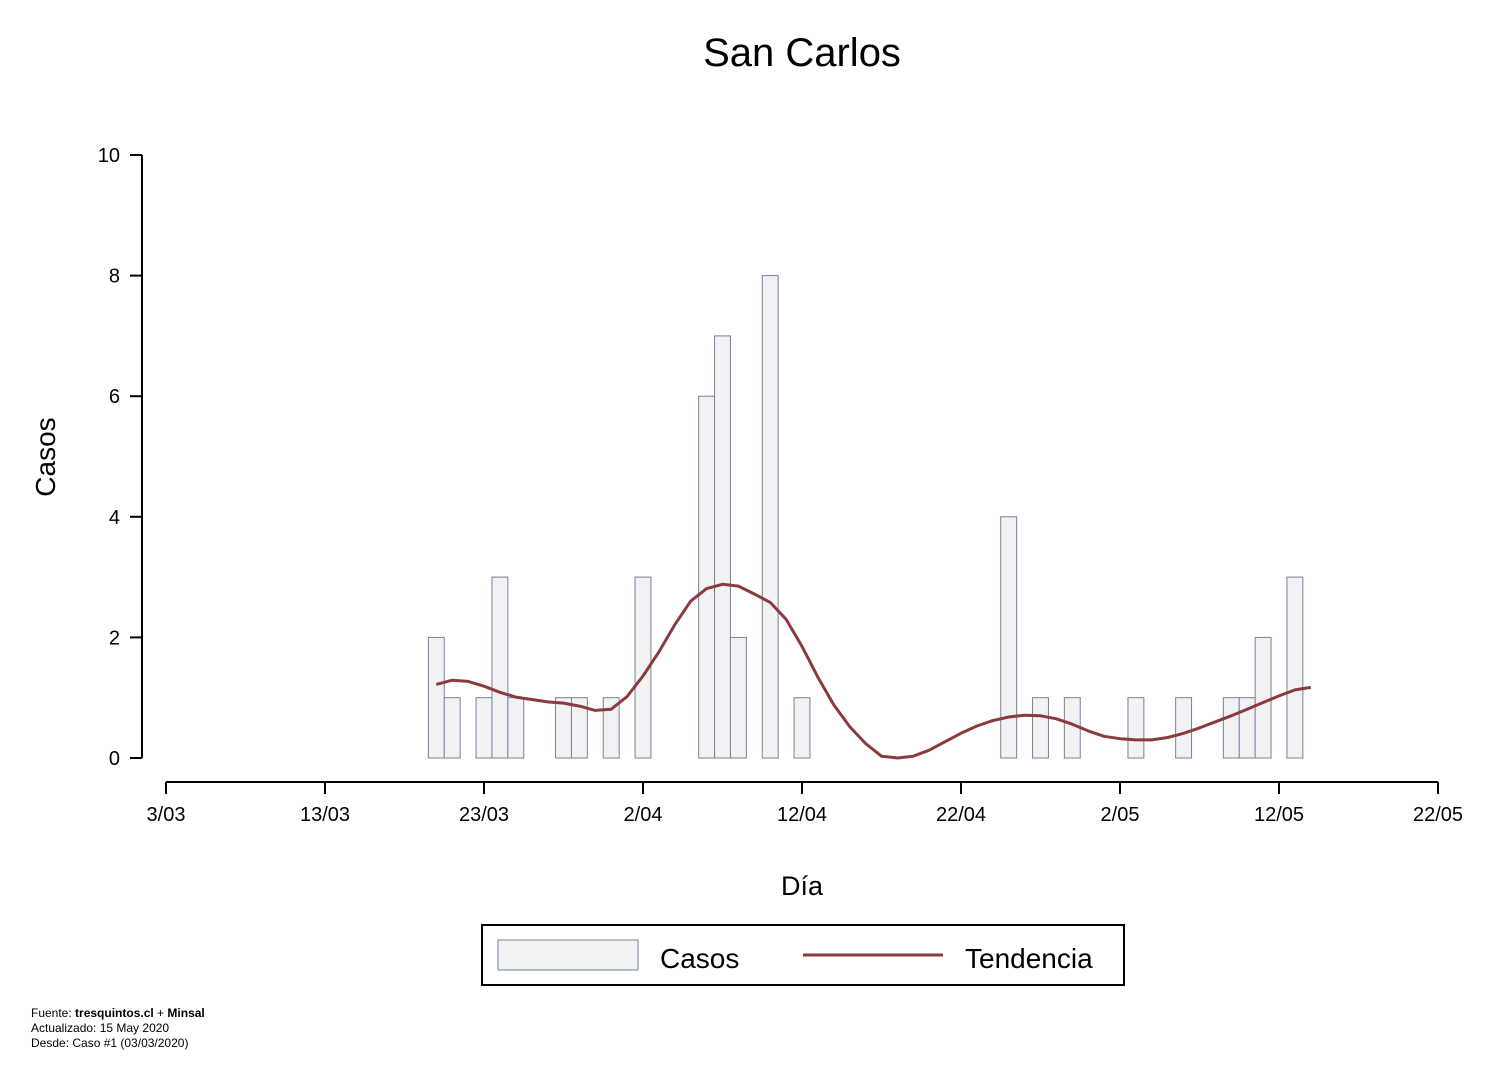 This screenshot has width=1488, height=1082. What do you see at coordinates (114, 1013) in the screenshot?
I see `footer-source-link: tresquintos.cl` at bounding box center [114, 1013].